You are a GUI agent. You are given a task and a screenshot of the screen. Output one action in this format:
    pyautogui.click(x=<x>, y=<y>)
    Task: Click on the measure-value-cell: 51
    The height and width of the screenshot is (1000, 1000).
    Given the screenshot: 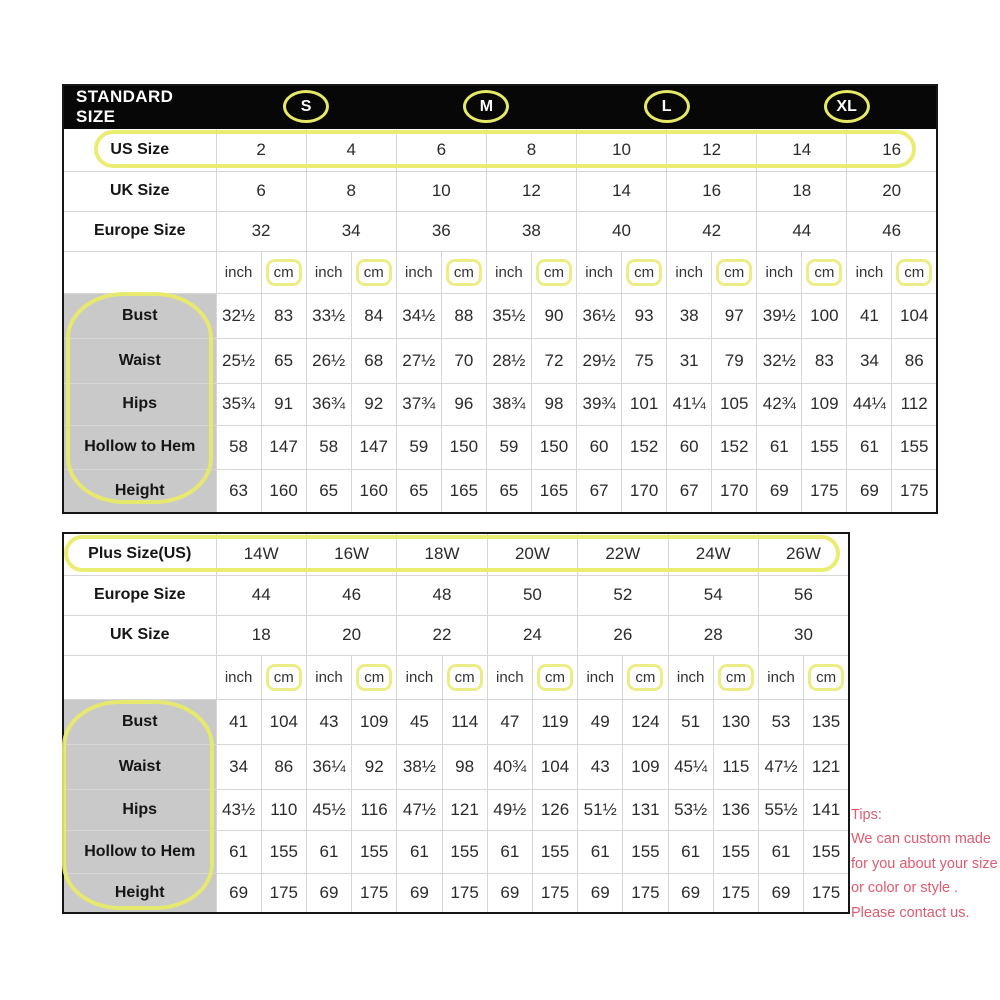 What is the action you would take?
    pyautogui.click(x=690, y=721)
    